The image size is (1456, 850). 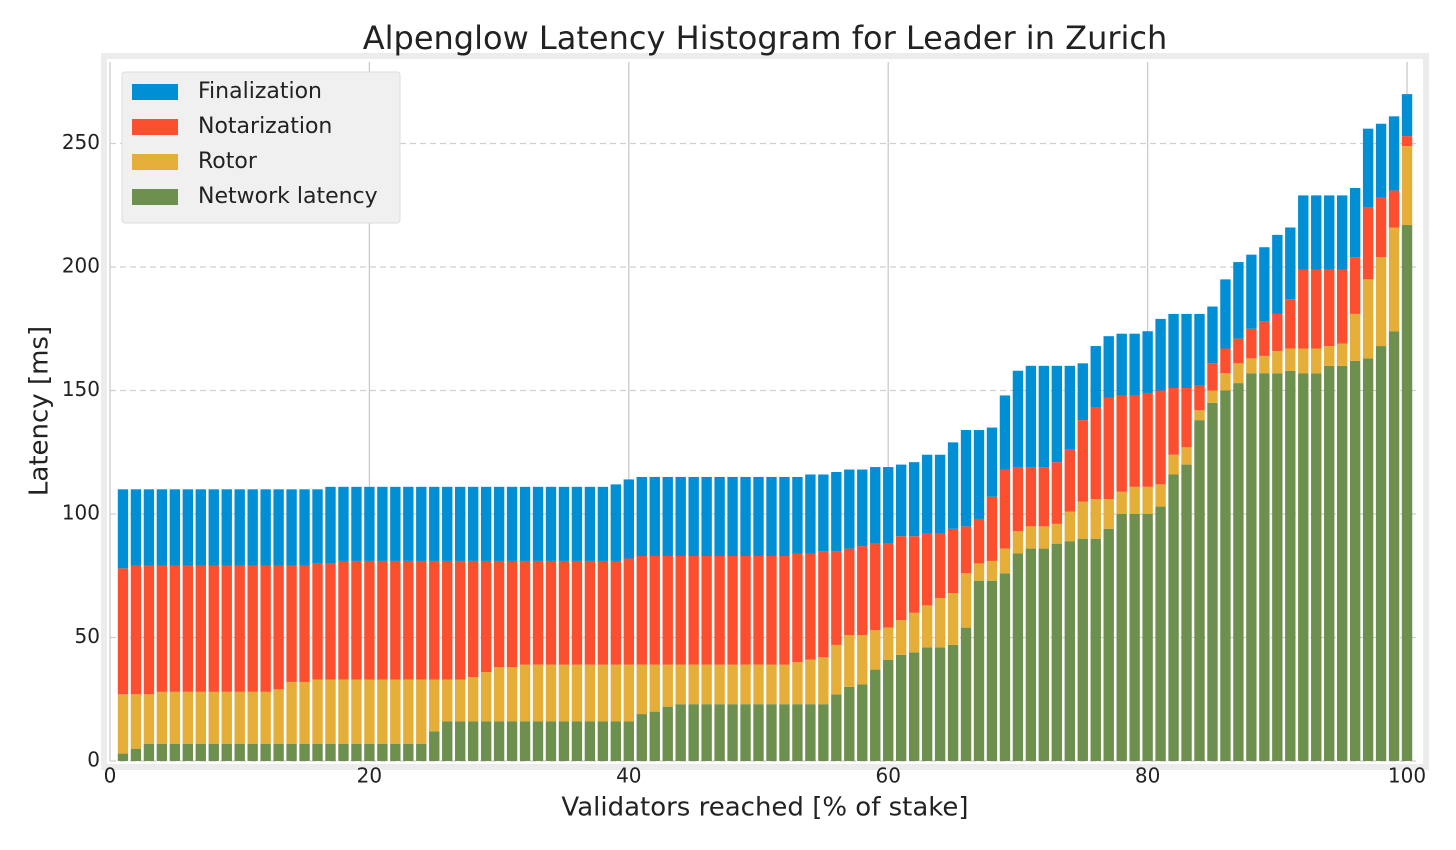 What do you see at coordinates (93, 760) in the screenshot?
I see `y-tick-label: 0` at bounding box center [93, 760].